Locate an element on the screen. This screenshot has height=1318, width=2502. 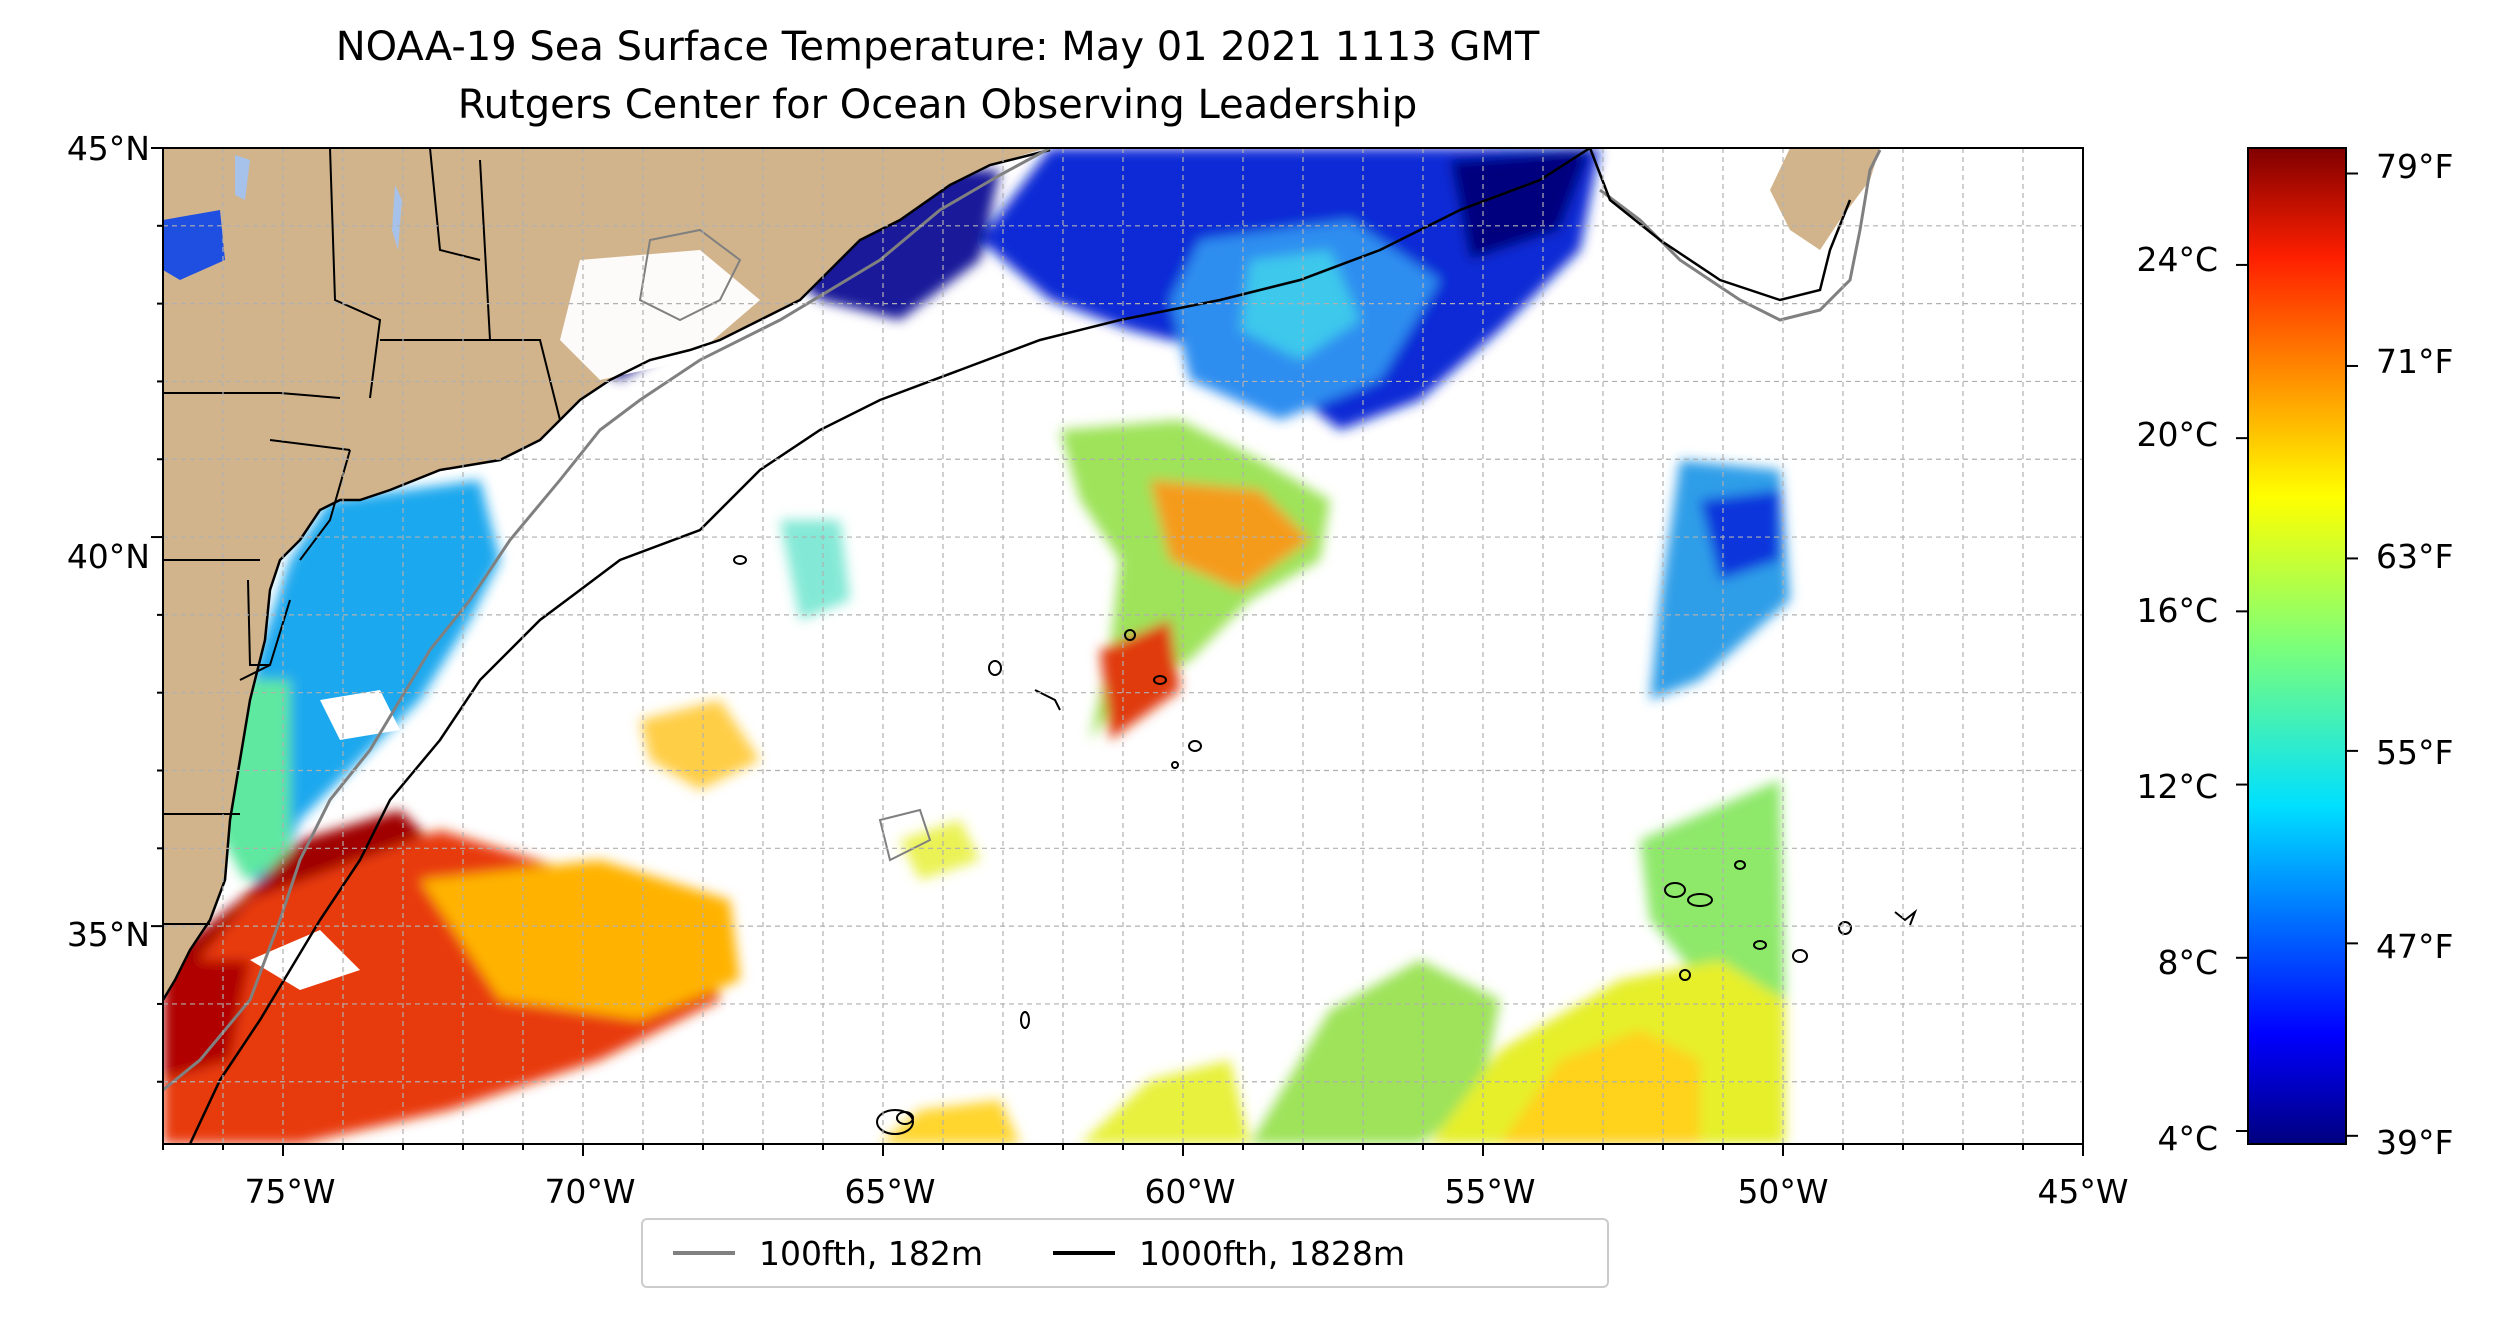
legend-label: 100fth, 182m is located at coordinates (871, 1253).